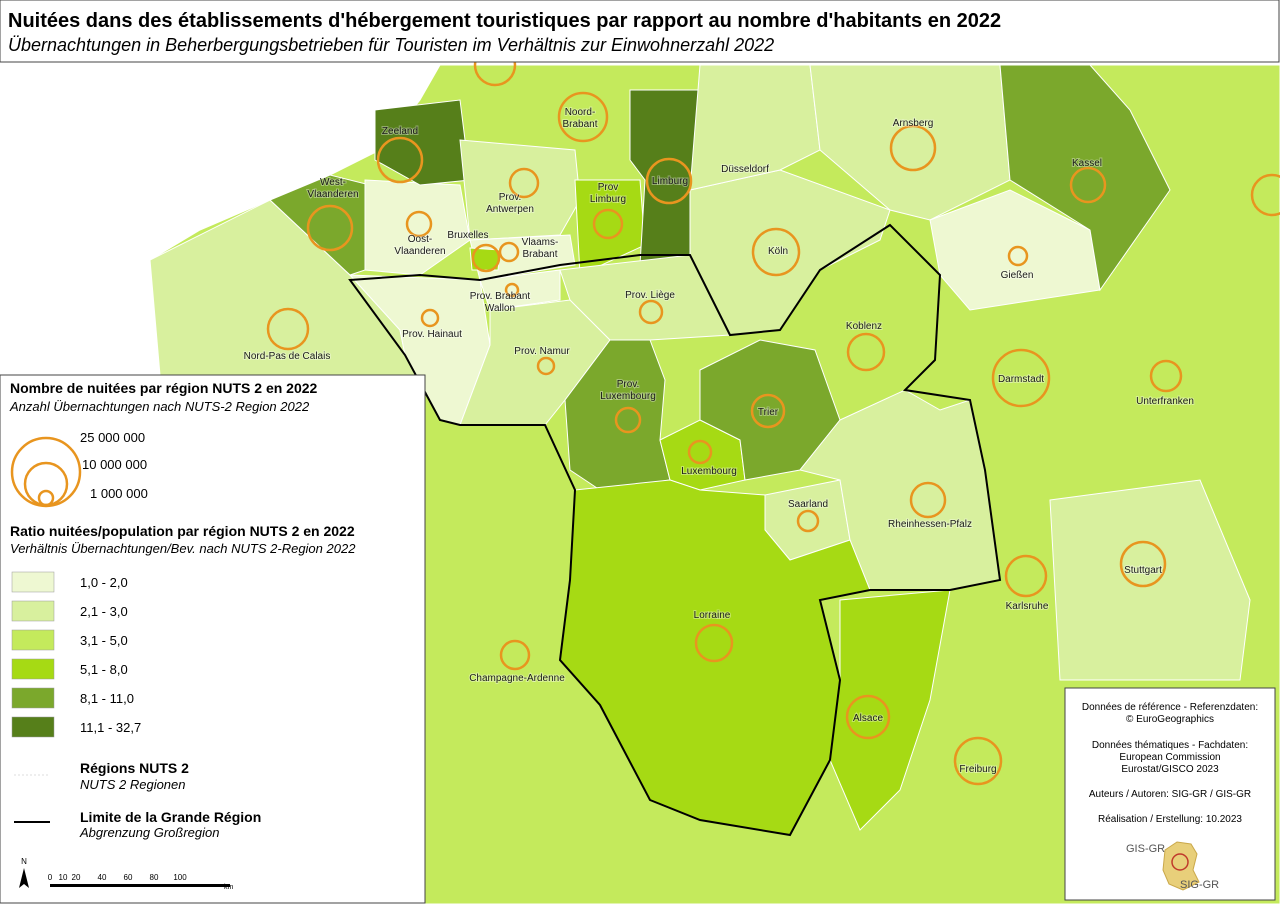 Image resolution: width=1280 pixels, height=904 pixels. I want to click on region-label: Wallon, so click(500, 308).